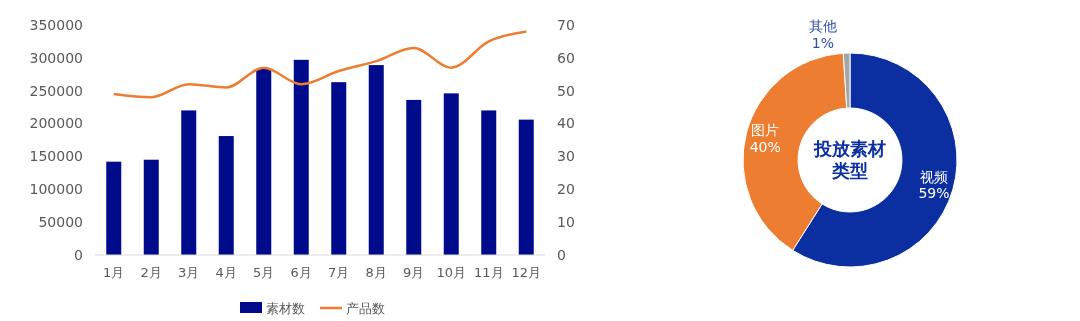 The height and width of the screenshot is (321, 1080). I want to click on x-tick-label: 11月, so click(488, 272).